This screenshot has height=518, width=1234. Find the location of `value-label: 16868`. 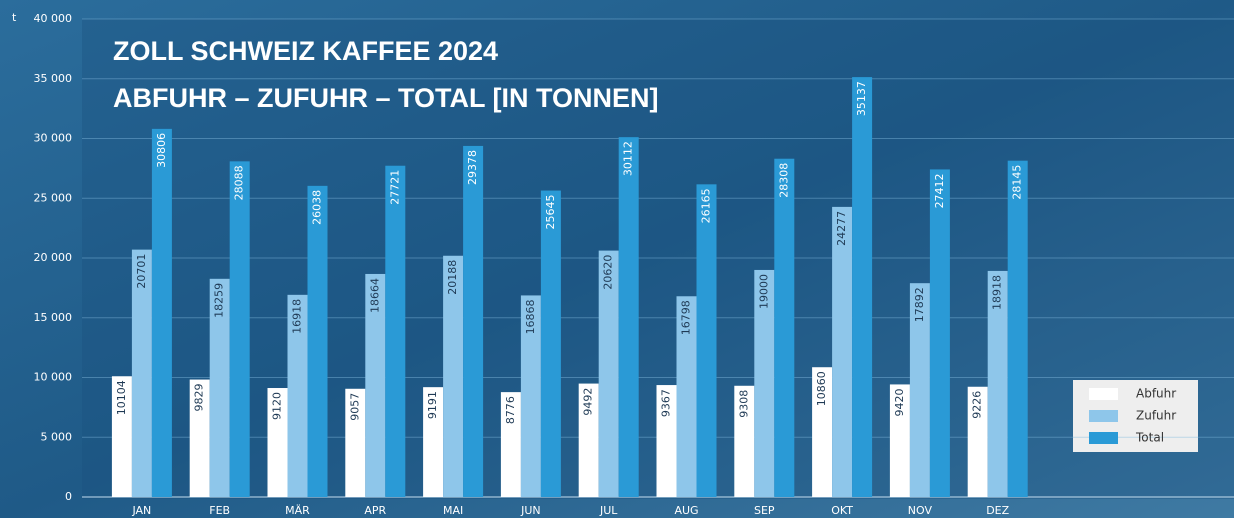

value-label: 16868 is located at coordinates (530, 316).